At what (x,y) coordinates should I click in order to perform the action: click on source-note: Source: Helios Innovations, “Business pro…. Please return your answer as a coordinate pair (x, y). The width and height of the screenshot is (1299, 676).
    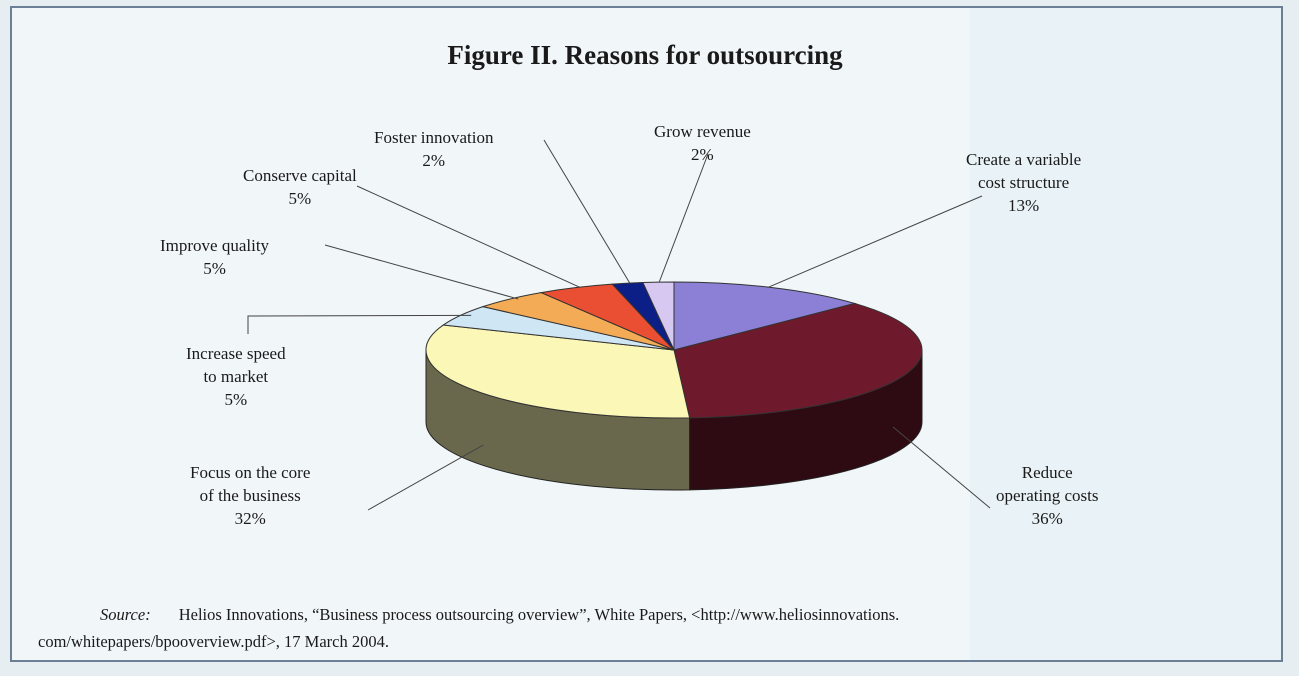
    Looking at the image, I should click on (653, 628).